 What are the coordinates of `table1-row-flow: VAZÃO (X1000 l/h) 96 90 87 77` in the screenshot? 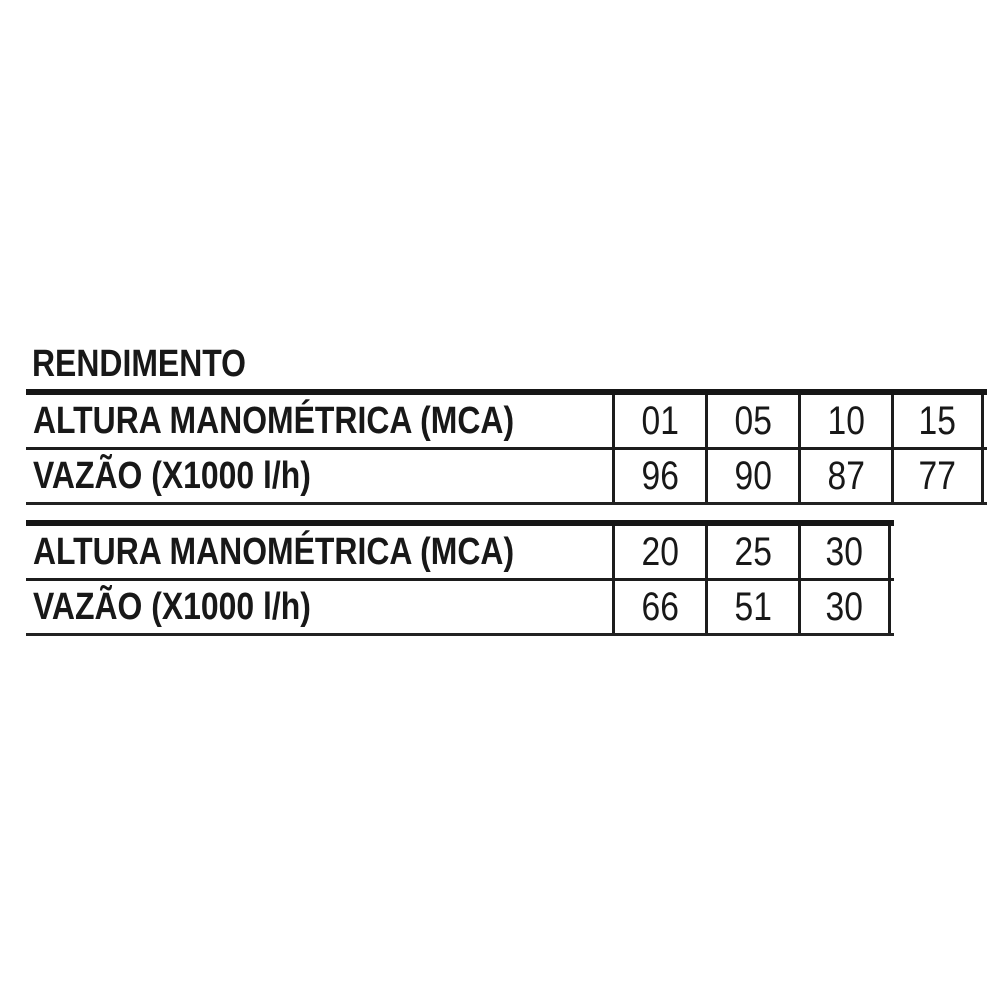 It's located at (506, 476).